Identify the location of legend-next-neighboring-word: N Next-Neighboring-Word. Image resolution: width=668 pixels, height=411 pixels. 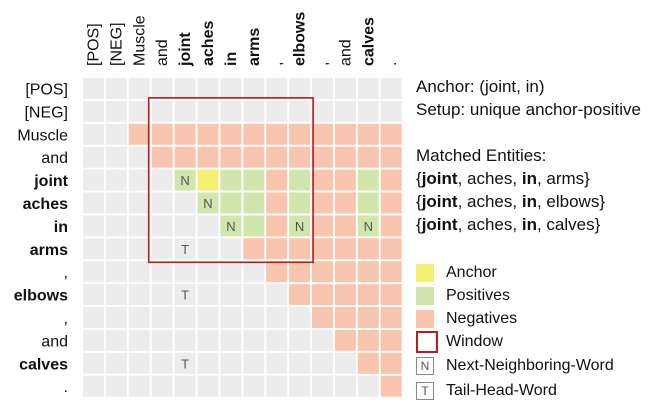
(515, 366).